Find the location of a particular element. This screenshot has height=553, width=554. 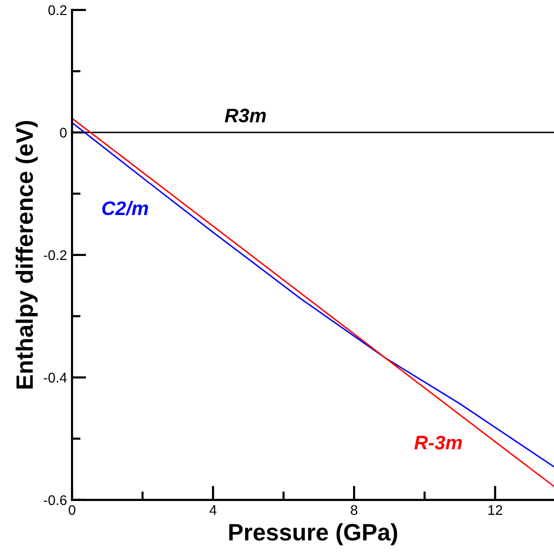

x-tick-label: 4 is located at coordinates (213, 510).